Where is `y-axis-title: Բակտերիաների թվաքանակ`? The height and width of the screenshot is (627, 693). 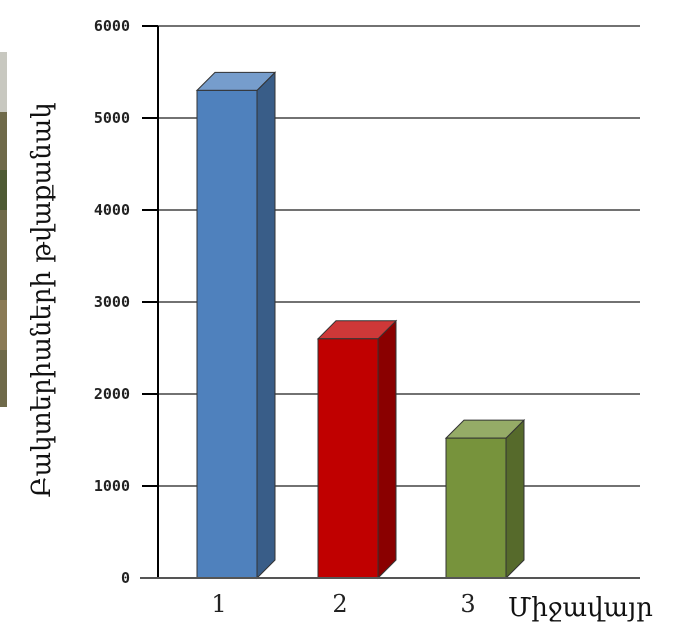 y-axis-title: Բակտերիաների թվաքանակ is located at coordinates (42, 299).